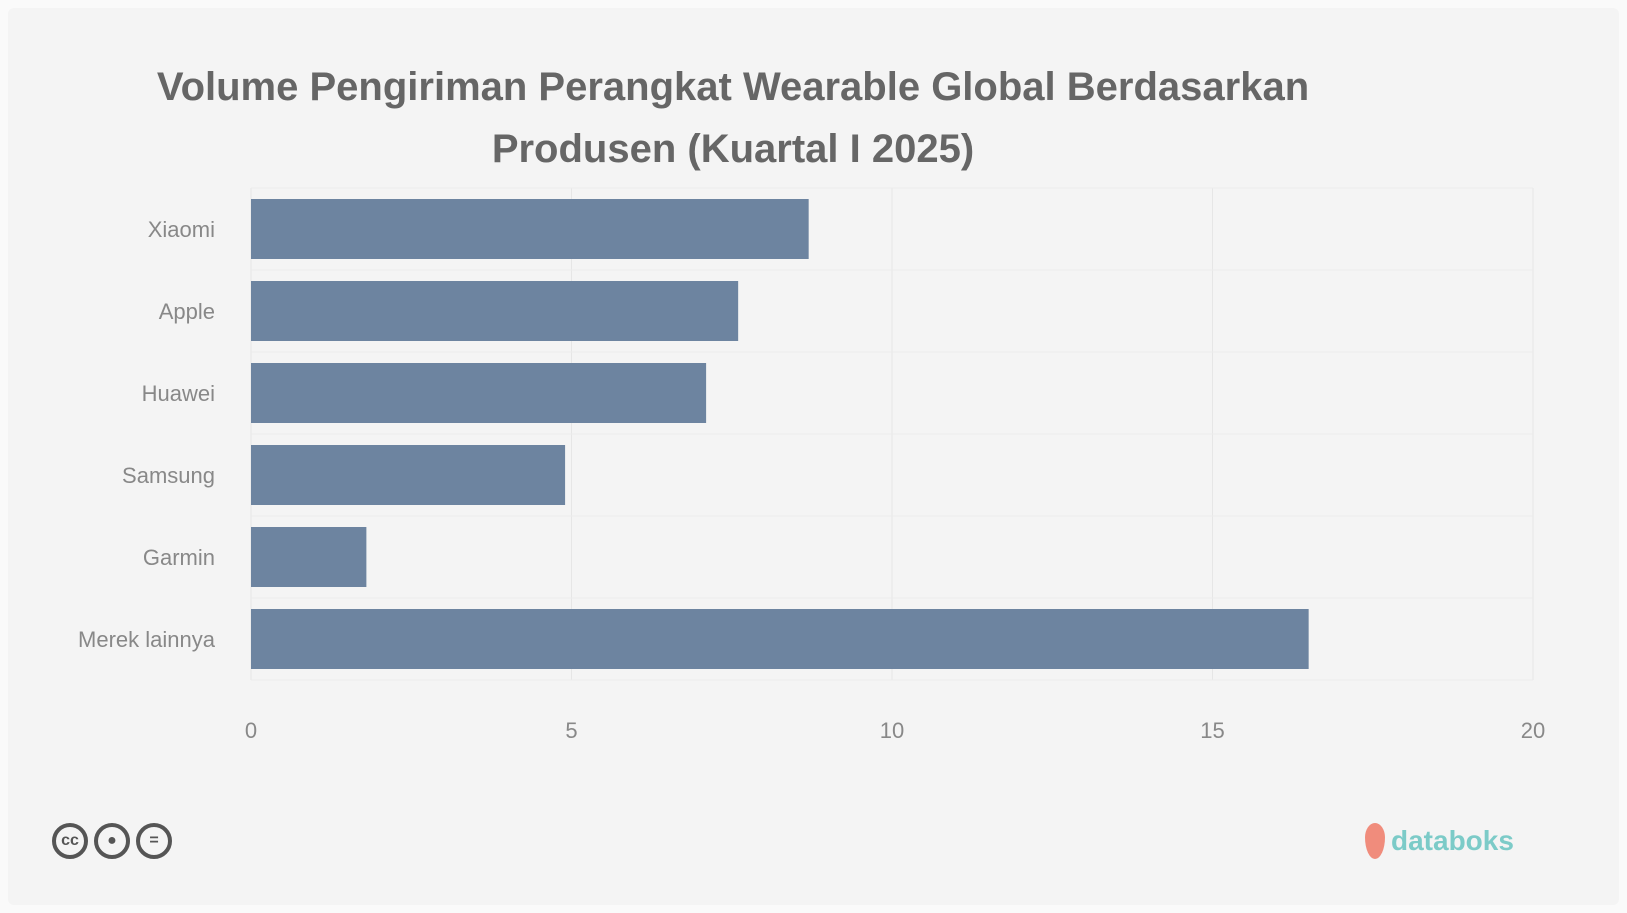 This screenshot has height=913, width=1627. I want to click on license-icons: cc ● =, so click(112, 841).